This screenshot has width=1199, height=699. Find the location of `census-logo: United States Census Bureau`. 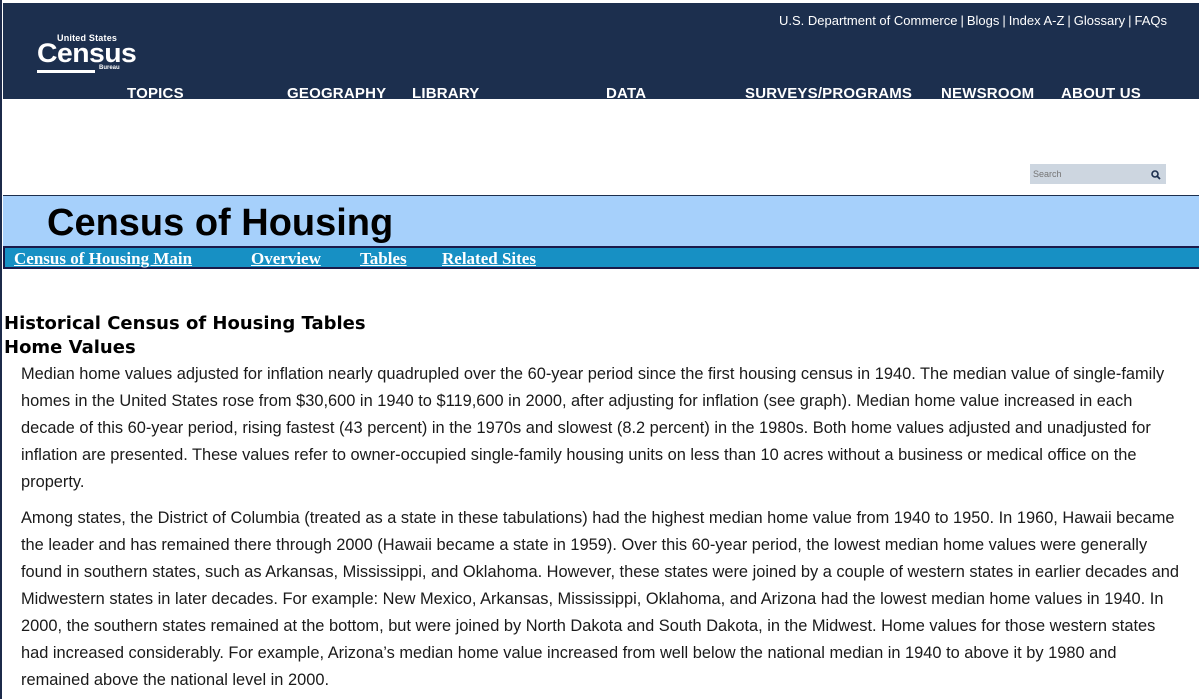

census-logo: United States Census Bureau is located at coordinates (87, 54).